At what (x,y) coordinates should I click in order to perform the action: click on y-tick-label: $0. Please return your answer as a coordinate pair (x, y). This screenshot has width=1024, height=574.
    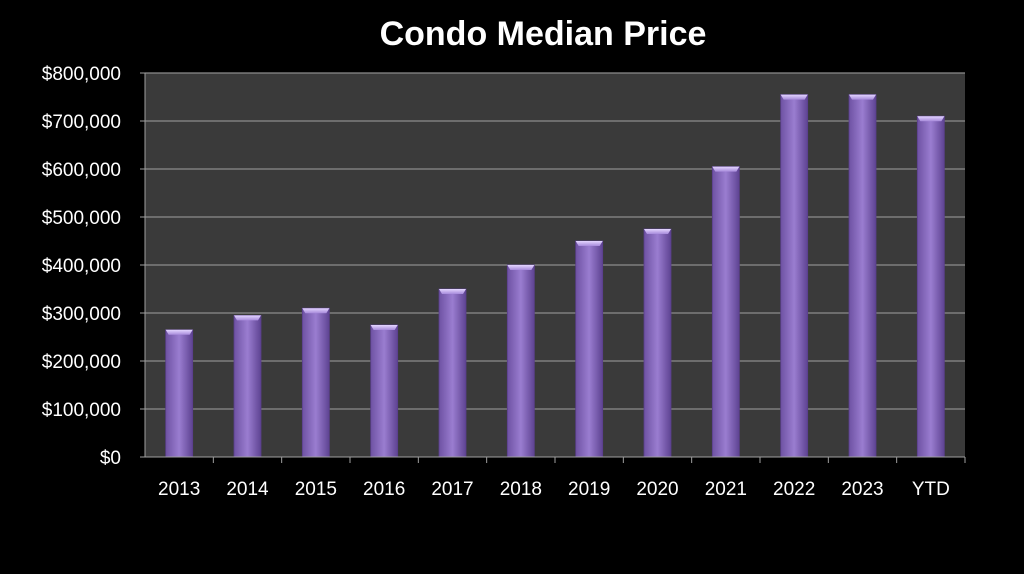
    Looking at the image, I should click on (110, 458).